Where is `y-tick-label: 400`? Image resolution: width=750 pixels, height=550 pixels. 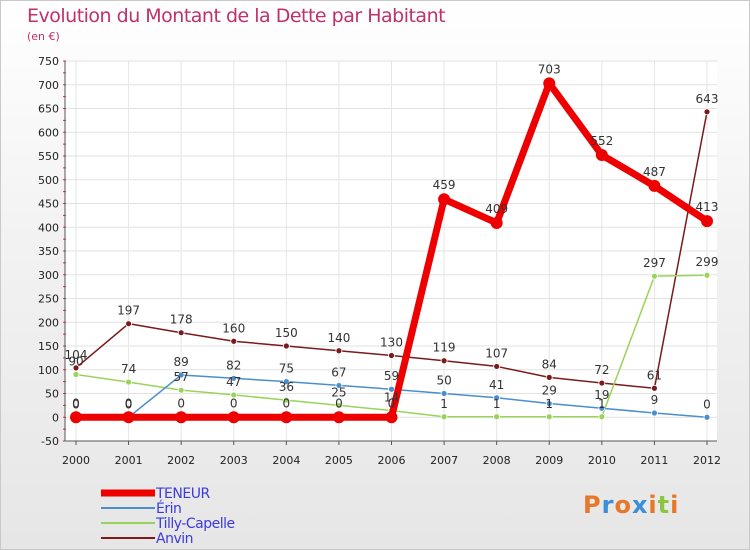
y-tick-label: 400 is located at coordinates (48, 227).